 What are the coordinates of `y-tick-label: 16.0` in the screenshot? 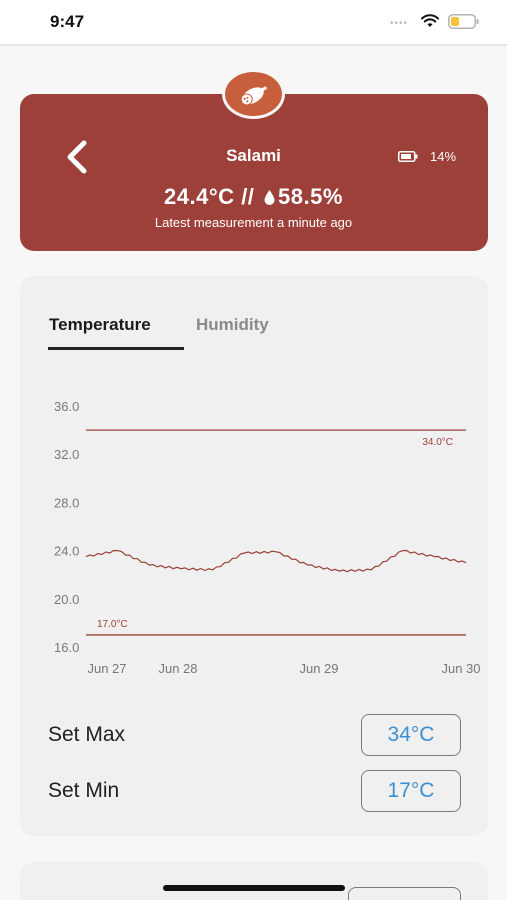 It's located at (66, 647).